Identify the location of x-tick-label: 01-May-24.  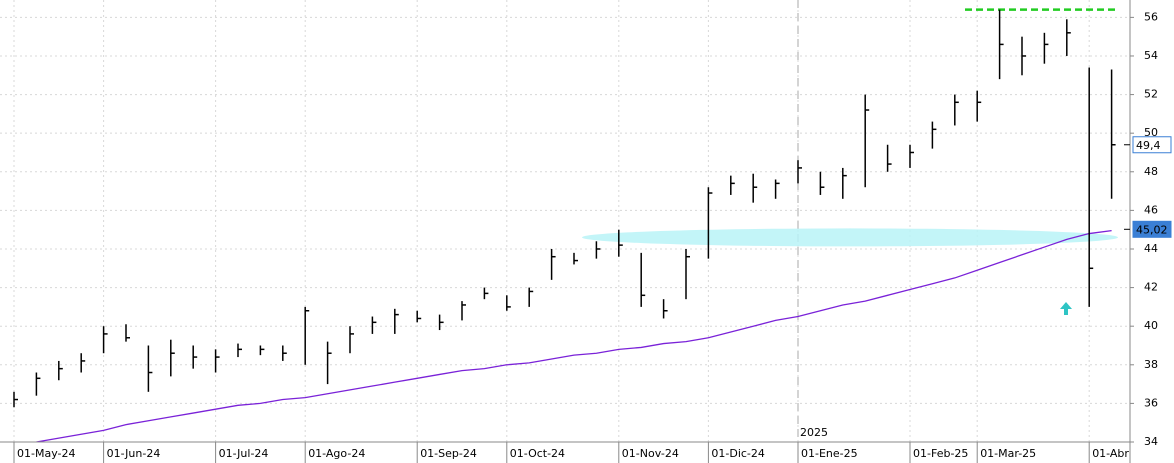
(46, 453).